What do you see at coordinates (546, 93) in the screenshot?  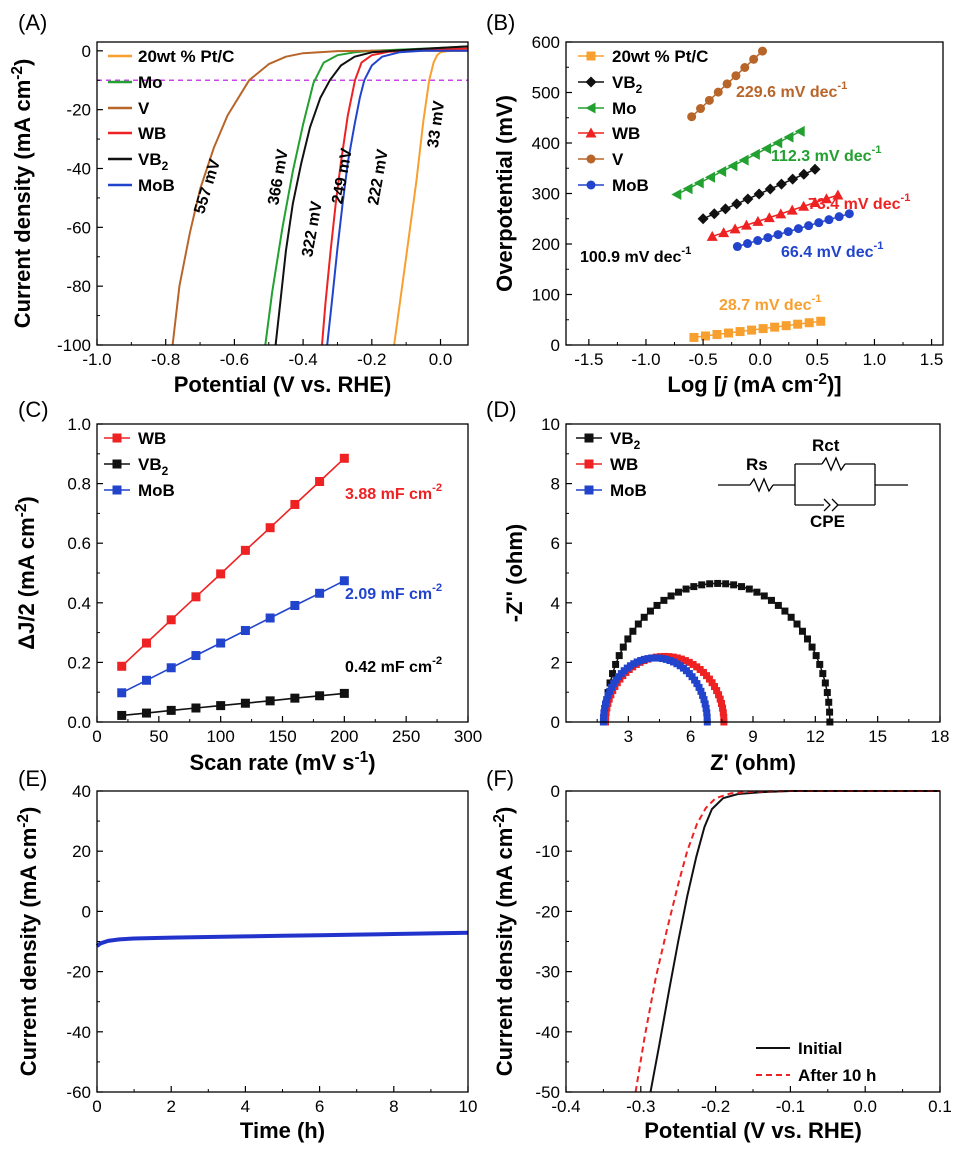 I see `y-tick-label: 500` at bounding box center [546, 93].